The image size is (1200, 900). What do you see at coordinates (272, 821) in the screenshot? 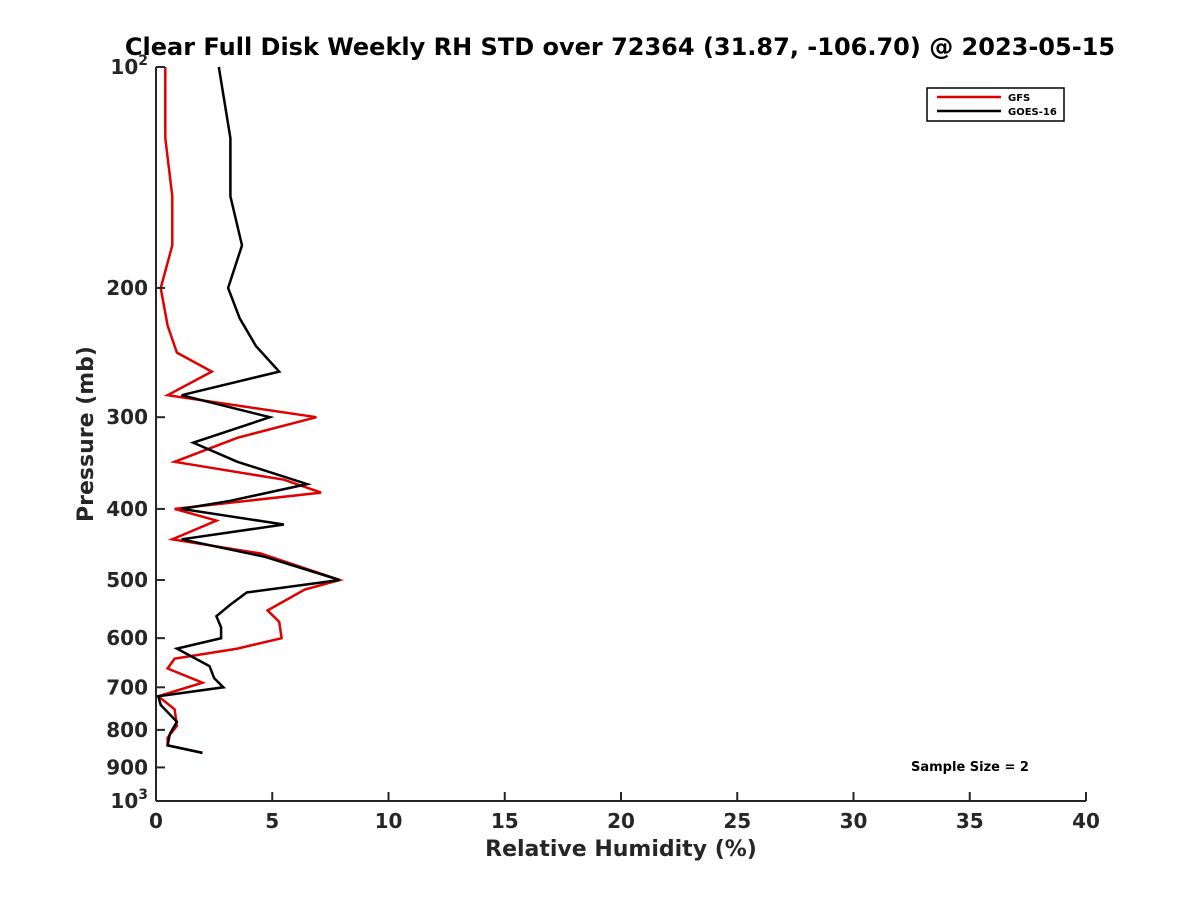
I see `x-tick-label: 5` at bounding box center [272, 821].